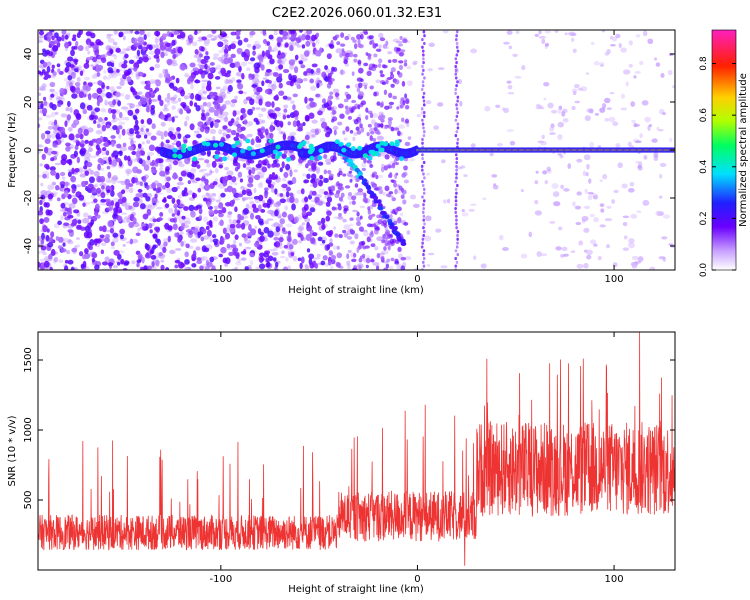  What do you see at coordinates (369, 188) in the screenshot?
I see `heatmap-branch` at bounding box center [369, 188].